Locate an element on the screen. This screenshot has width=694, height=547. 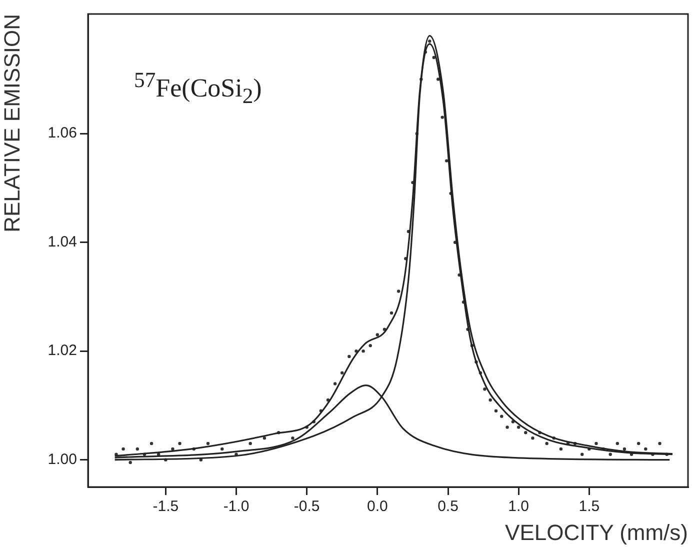
y-tick-label: 1.06 is located at coordinates (62, 133).